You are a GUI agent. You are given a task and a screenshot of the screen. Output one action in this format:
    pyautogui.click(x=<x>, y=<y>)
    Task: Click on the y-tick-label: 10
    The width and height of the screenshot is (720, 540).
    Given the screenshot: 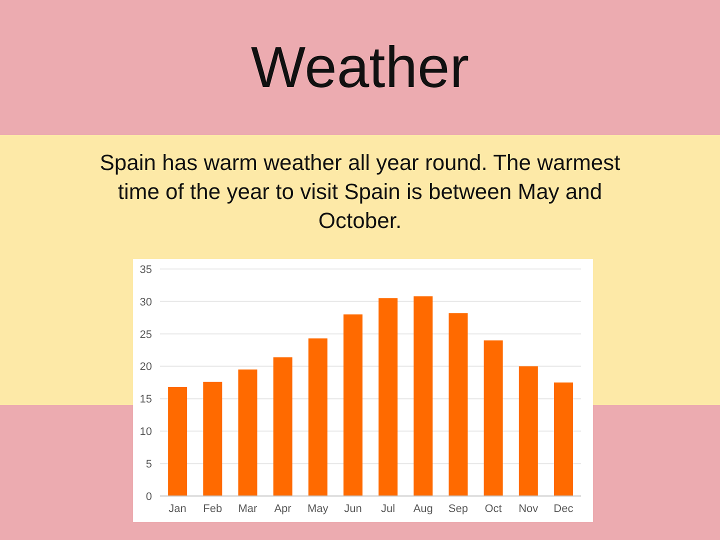 What is the action you would take?
    pyautogui.click(x=146, y=432)
    